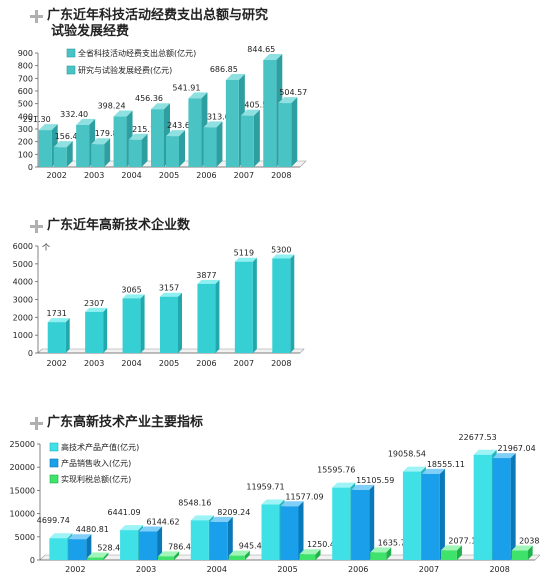  What do you see at coordinates (23, 264) in the screenshot?
I see `y-tick-label: 5000` at bounding box center [23, 264].